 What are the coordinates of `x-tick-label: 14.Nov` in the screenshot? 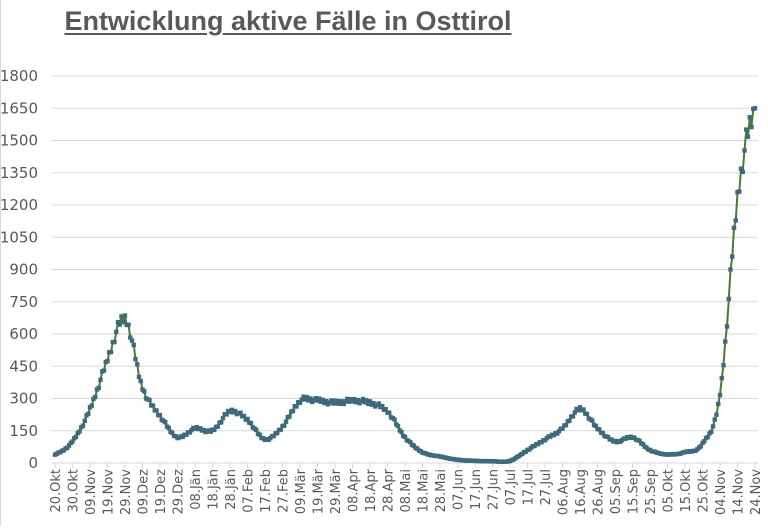 It's located at (739, 492).